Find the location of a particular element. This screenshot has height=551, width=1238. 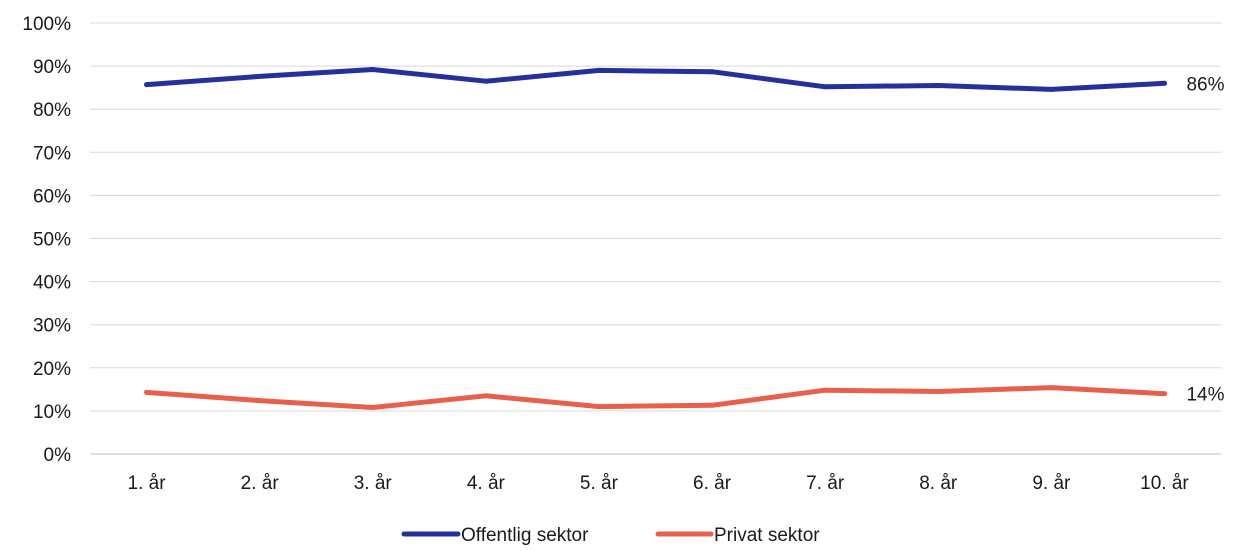

end-value-label: 14% is located at coordinates (1205, 395).